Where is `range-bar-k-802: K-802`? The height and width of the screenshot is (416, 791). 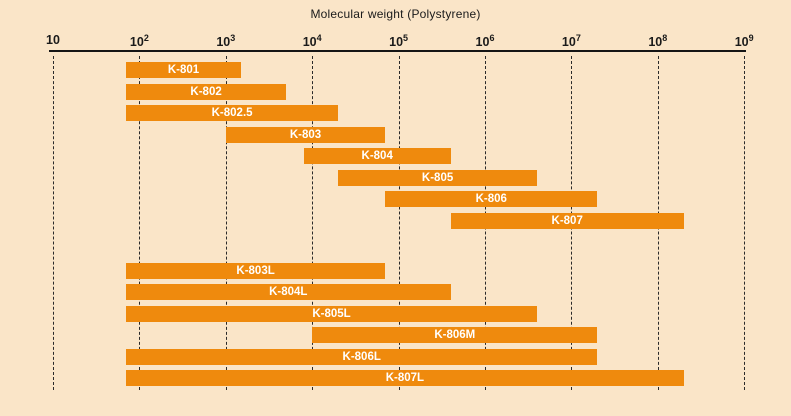 range-bar-k-802: K-802 is located at coordinates (206, 92).